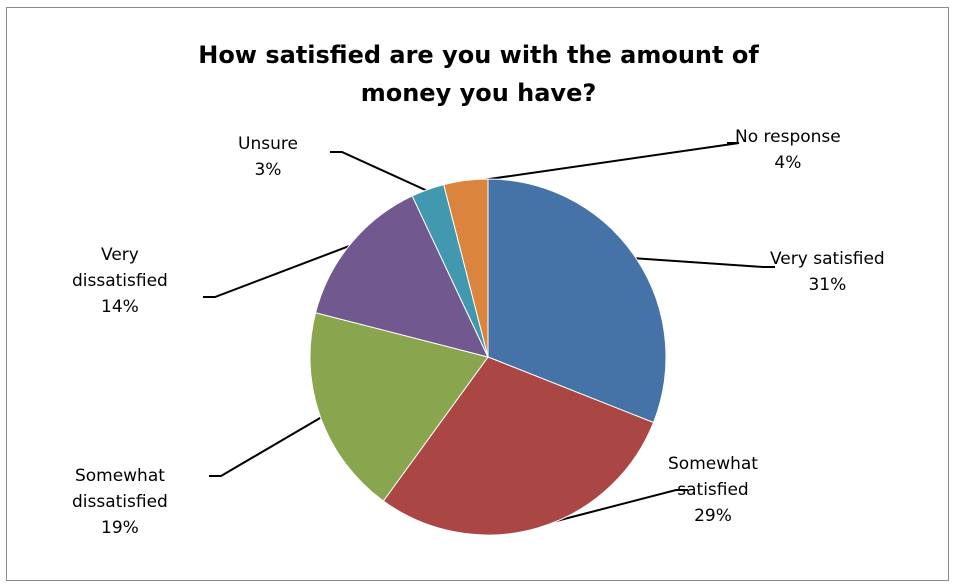 This screenshot has width=957, height=588. What do you see at coordinates (268, 157) in the screenshot?
I see `data-label-unsure: Unsure 3%` at bounding box center [268, 157].